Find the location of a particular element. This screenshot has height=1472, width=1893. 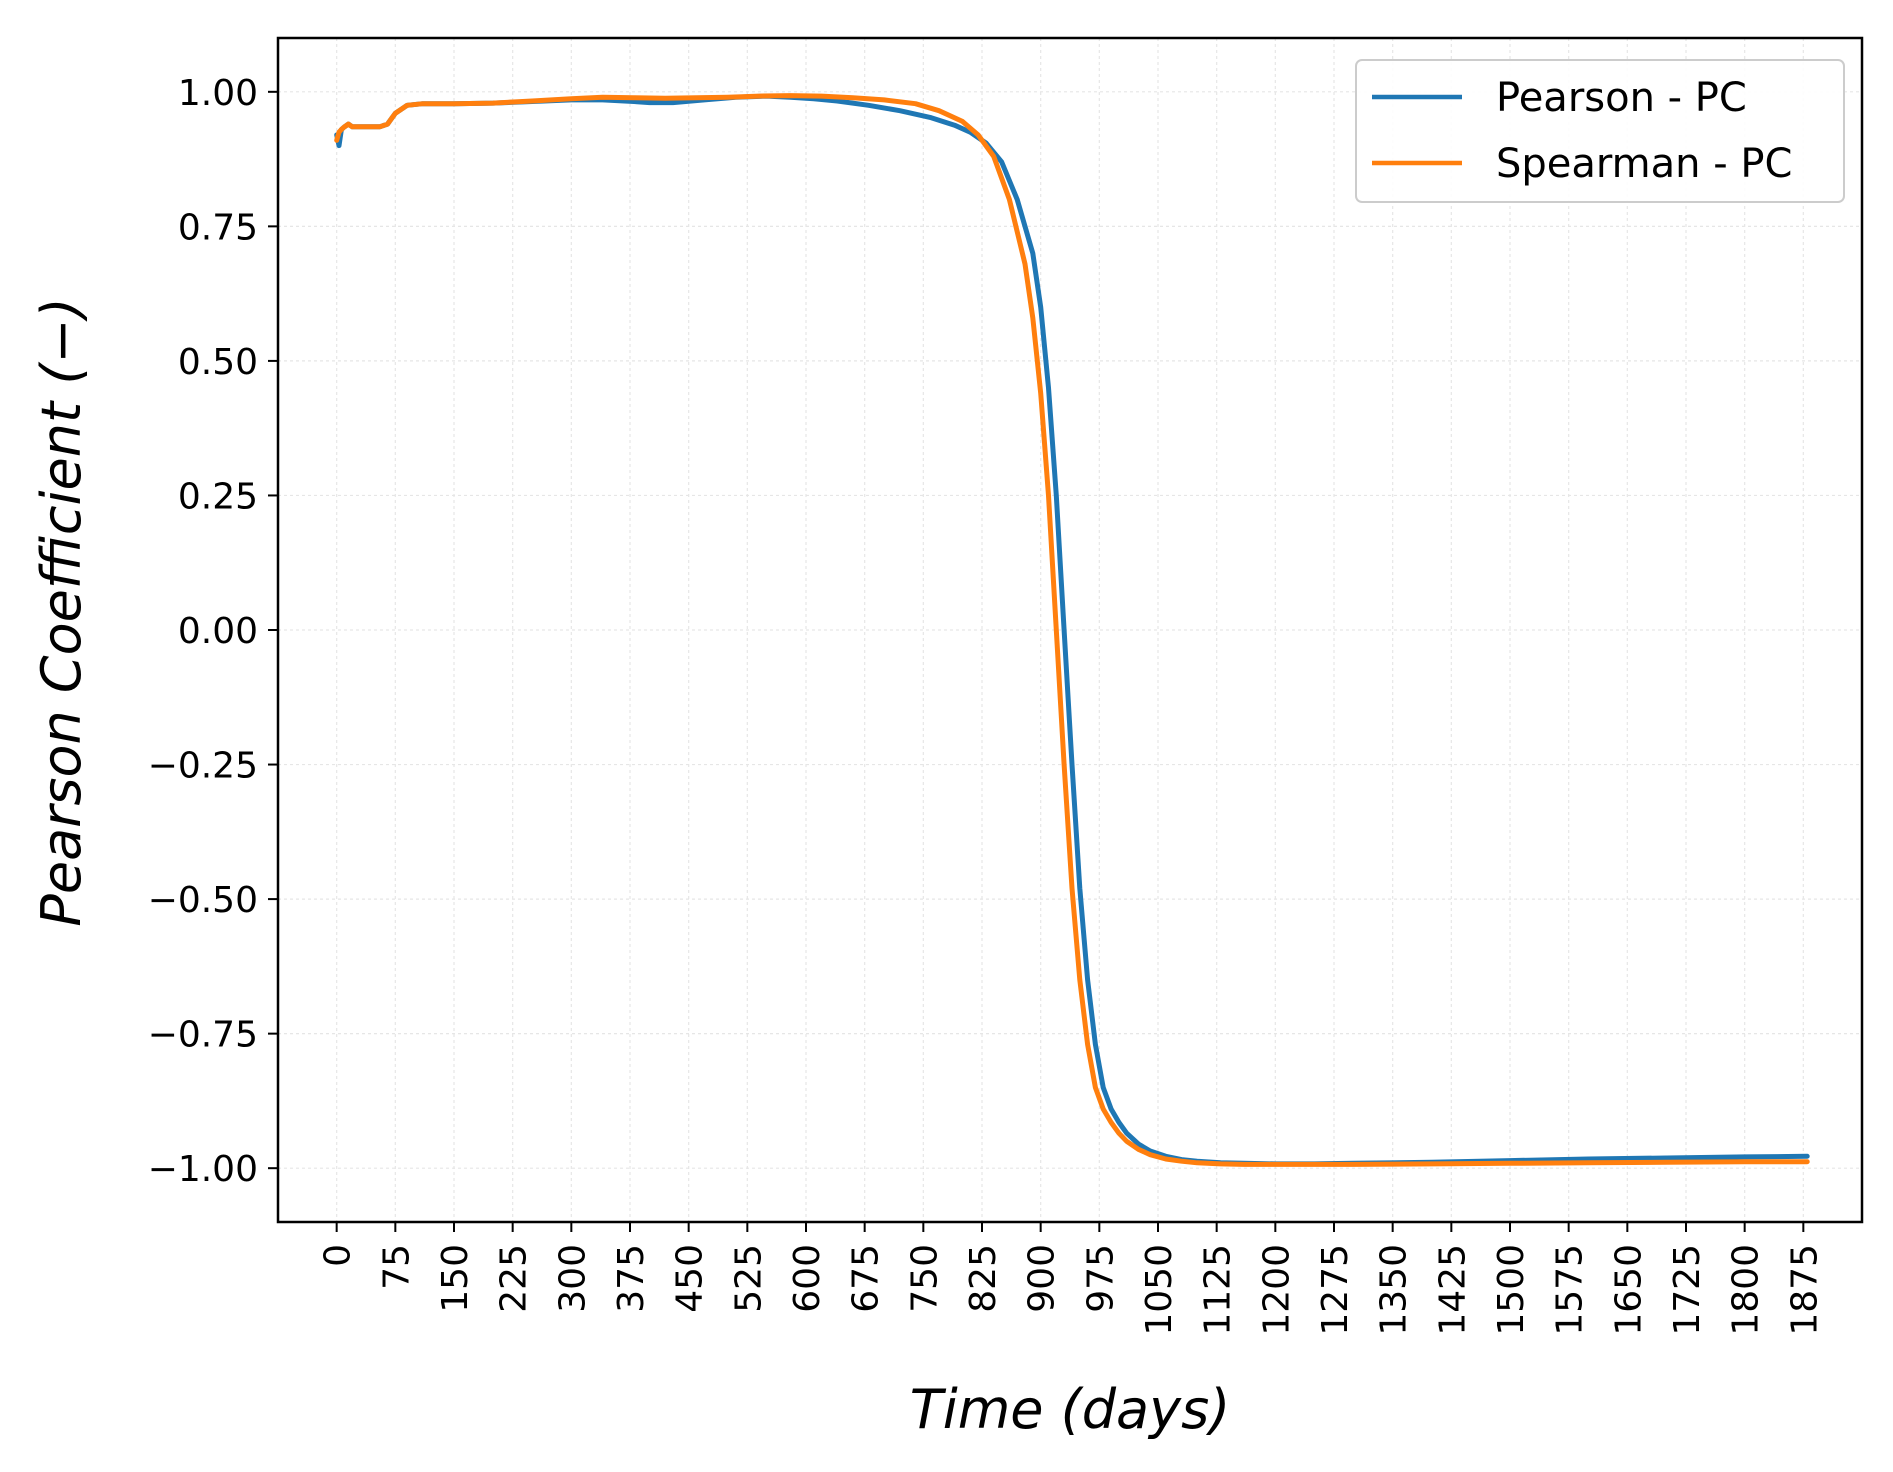

x-tick-label: 1200 is located at coordinates (1276, 1290).